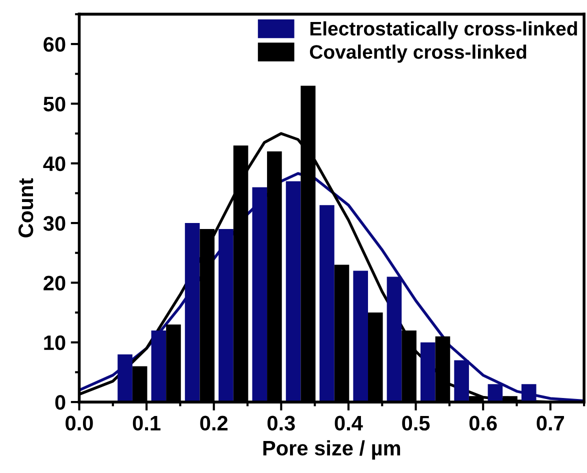 This screenshot has width=587, height=473. I want to click on x-tick-label: 0.6, so click(483, 423).